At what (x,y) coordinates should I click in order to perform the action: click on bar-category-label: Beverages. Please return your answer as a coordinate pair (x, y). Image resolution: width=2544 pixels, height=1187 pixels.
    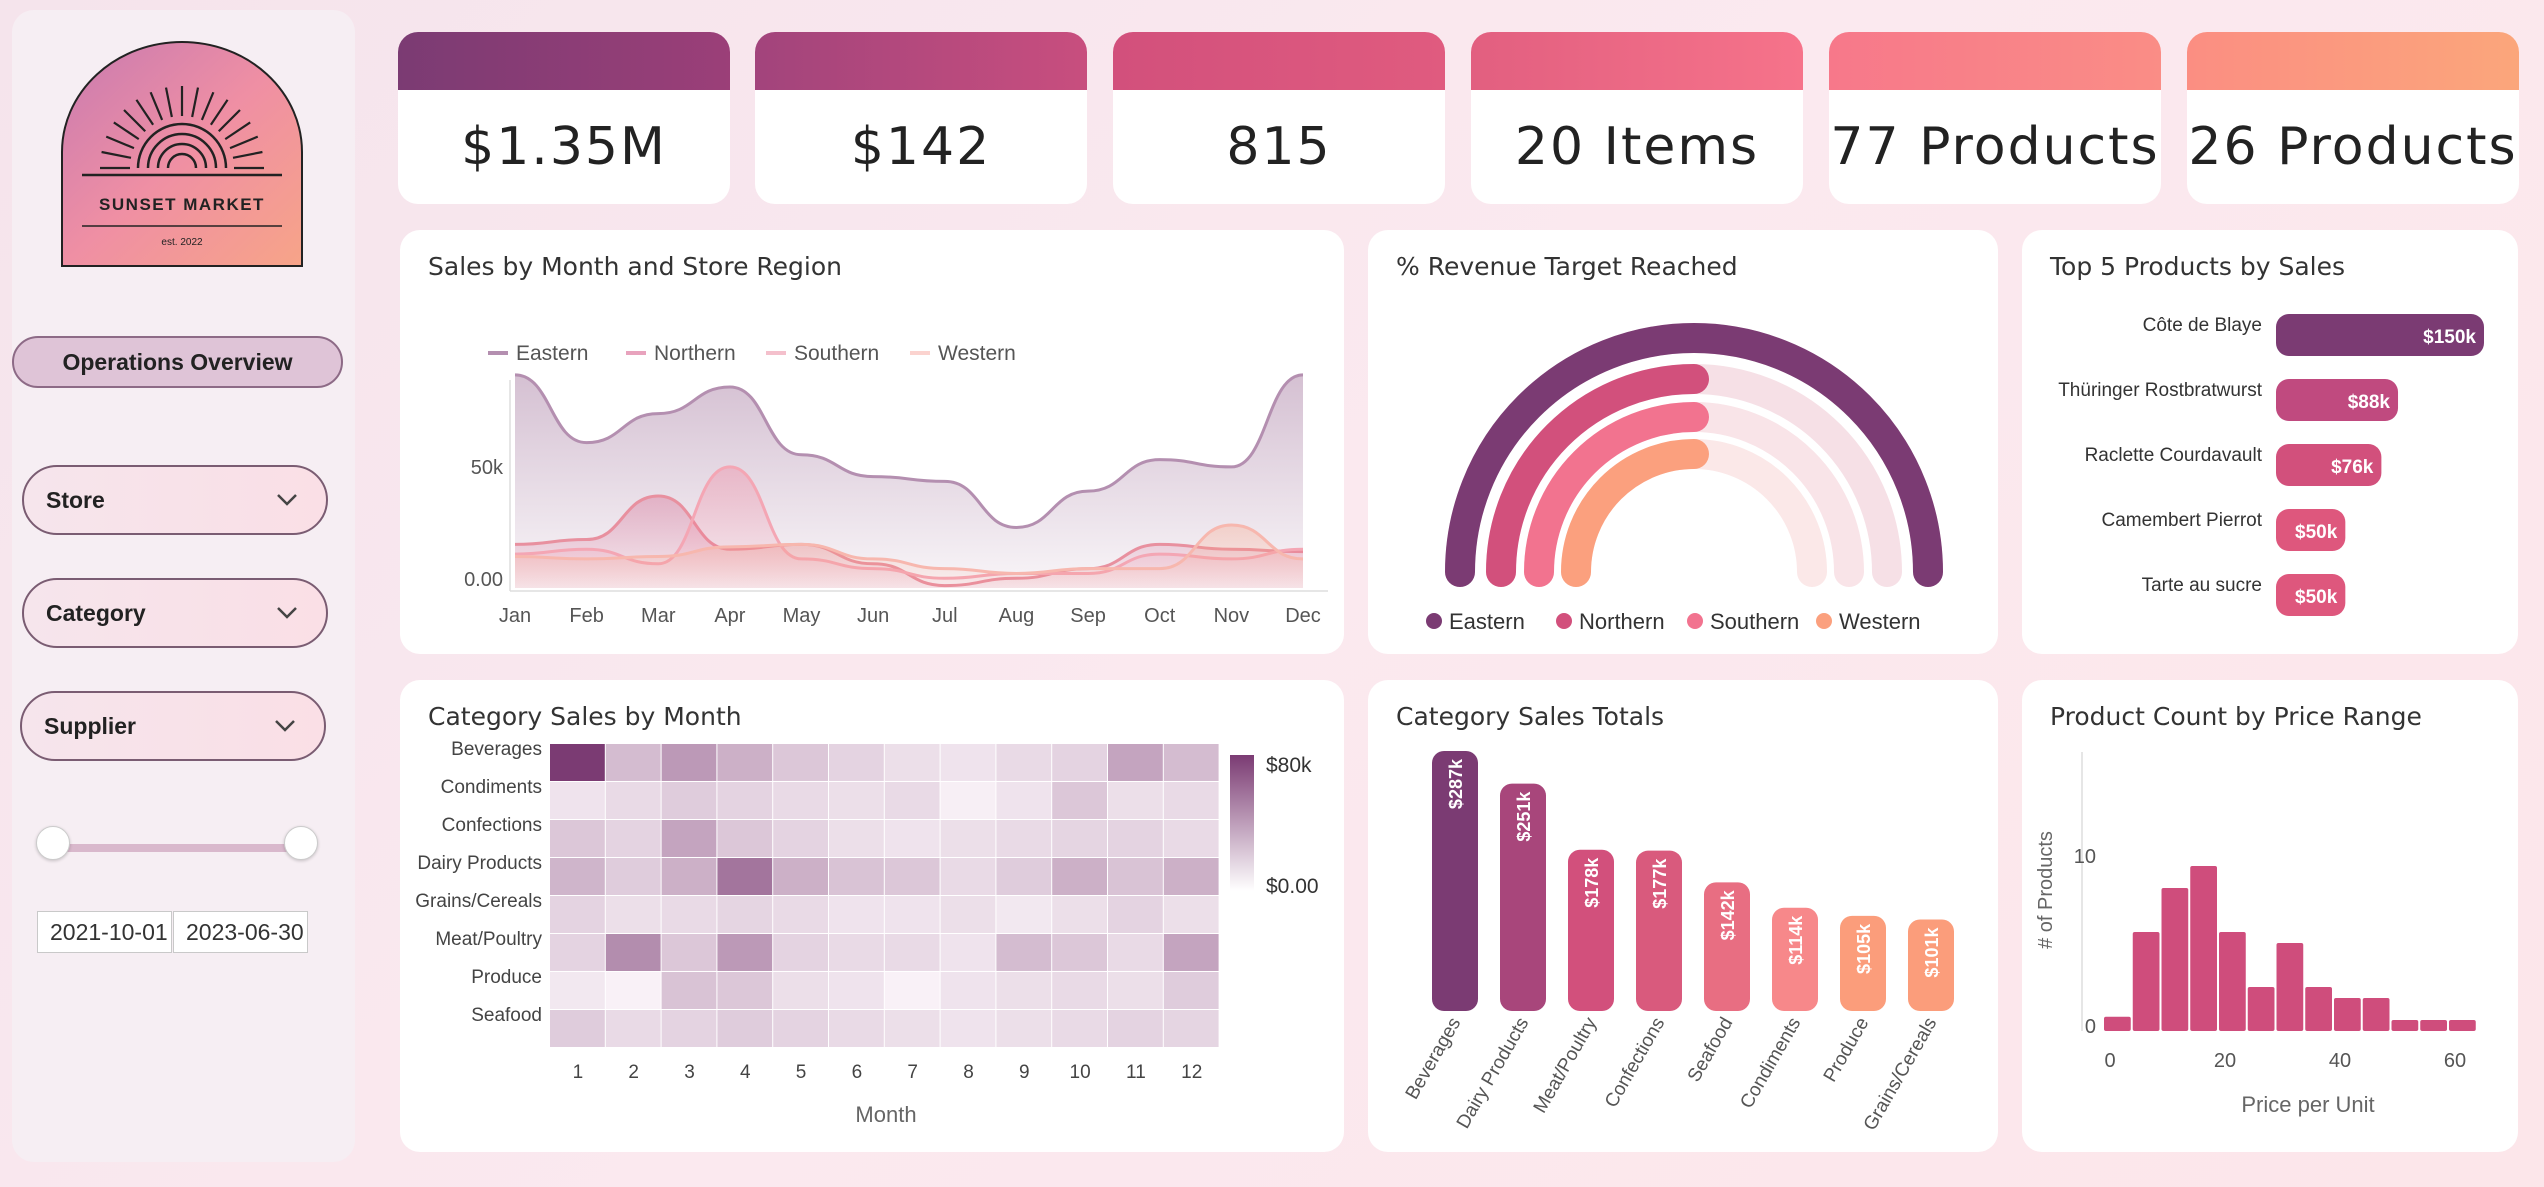
    Looking at the image, I should click on (1434, 1058).